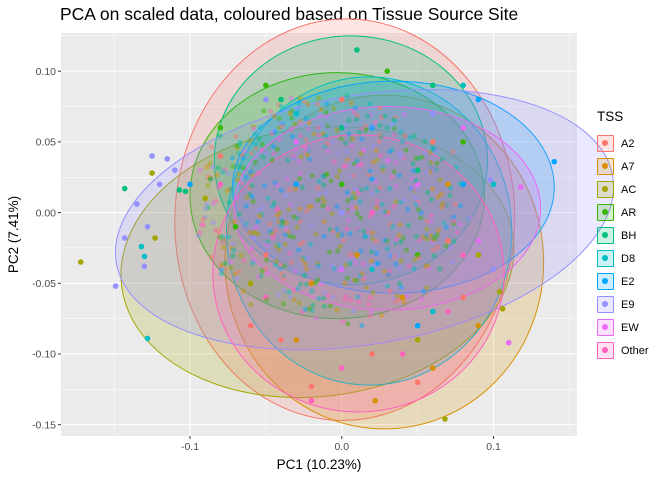 The height and width of the screenshot is (480, 672). Describe the element at coordinates (493, 447) in the screenshot. I see `x-tick-label: 0.1` at that location.